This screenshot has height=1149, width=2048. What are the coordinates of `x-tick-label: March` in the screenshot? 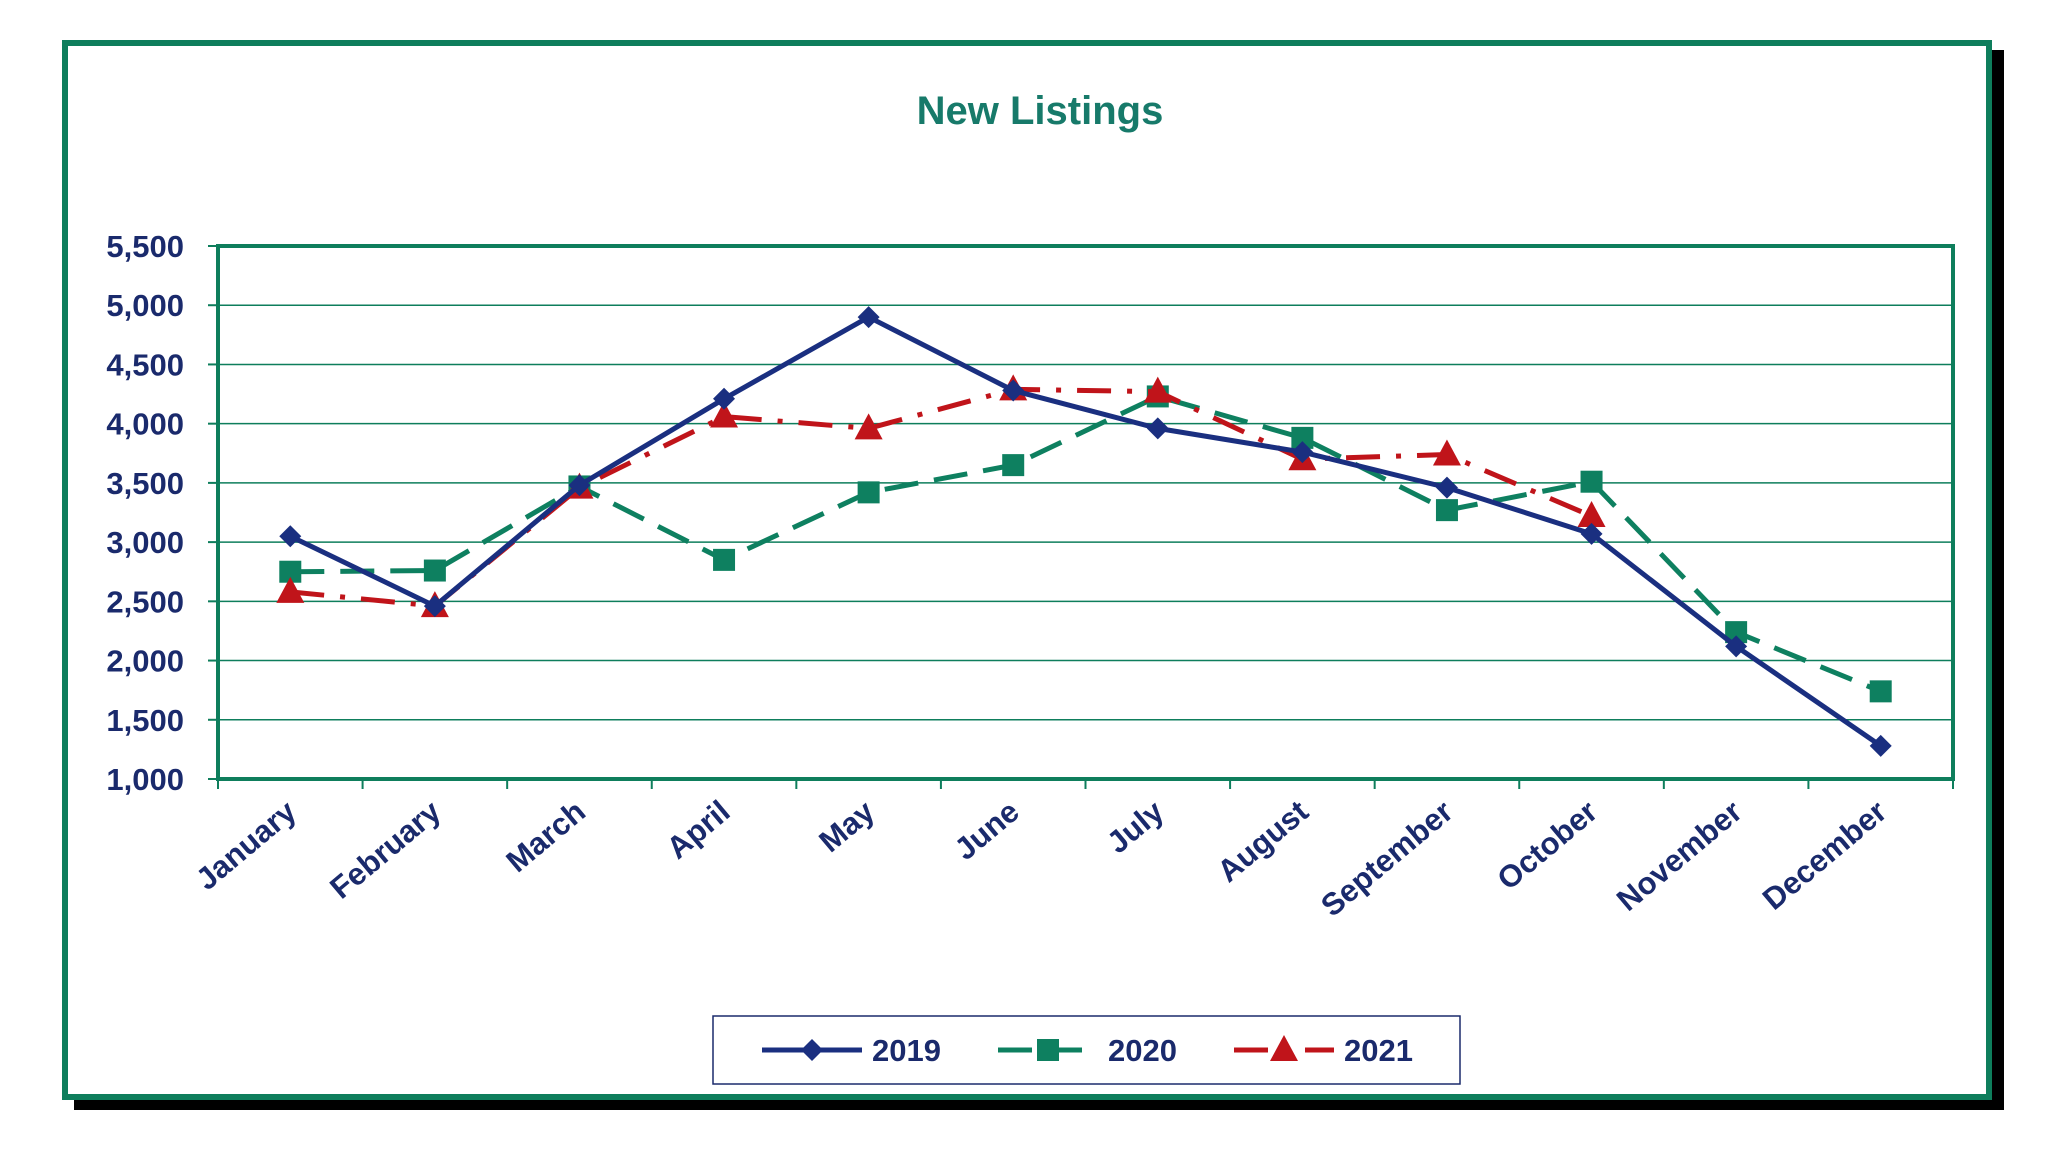 It's located at (546, 837).